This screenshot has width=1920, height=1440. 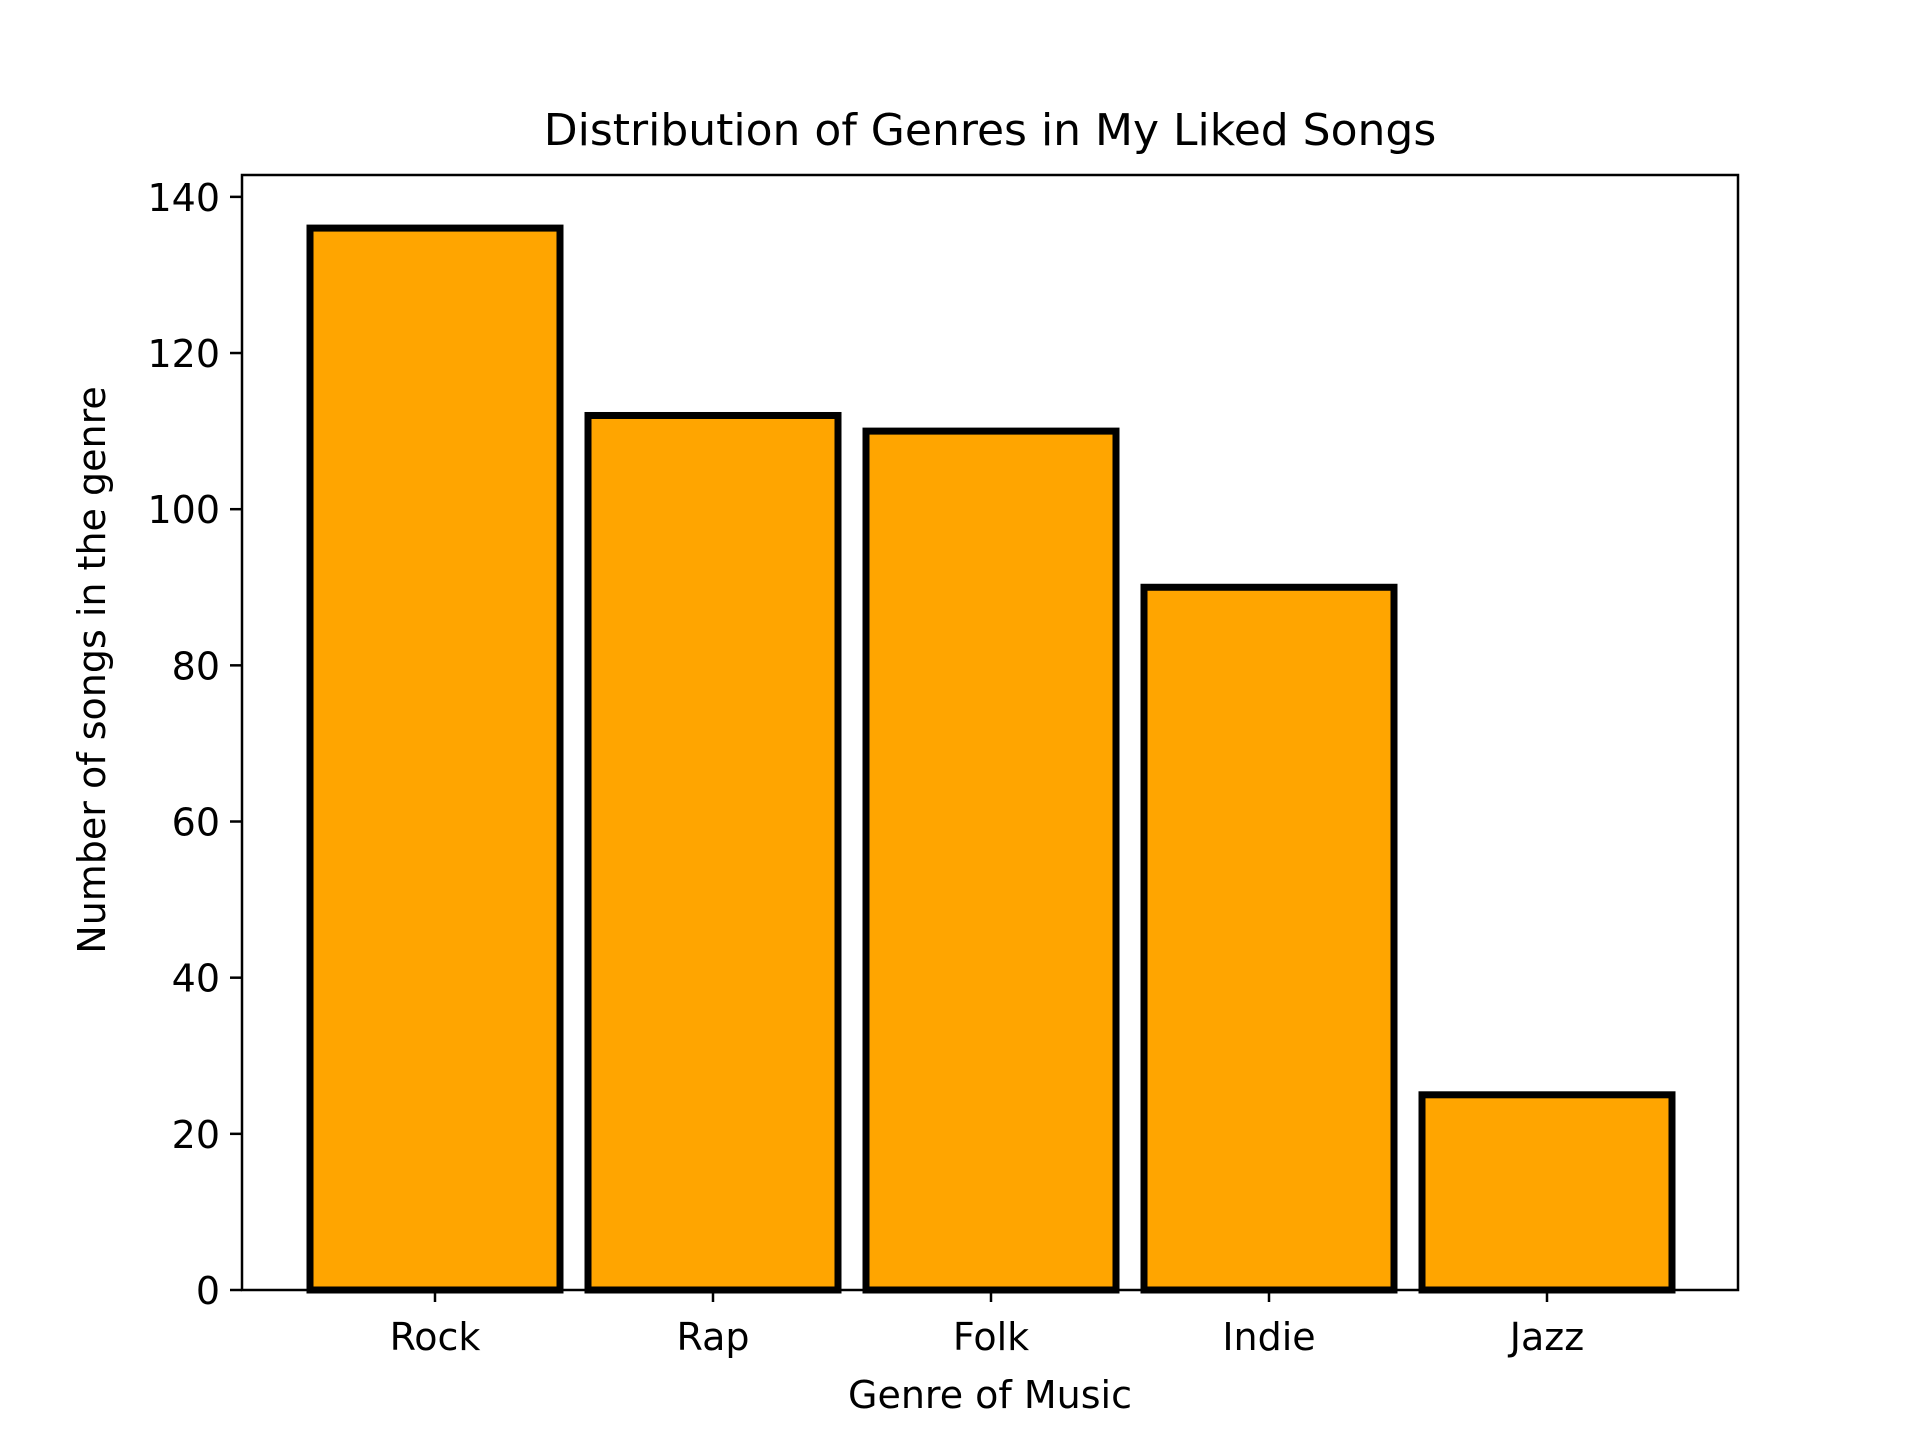 What do you see at coordinates (435, 1337) in the screenshot?
I see `x-tick-label: Rock` at bounding box center [435, 1337].